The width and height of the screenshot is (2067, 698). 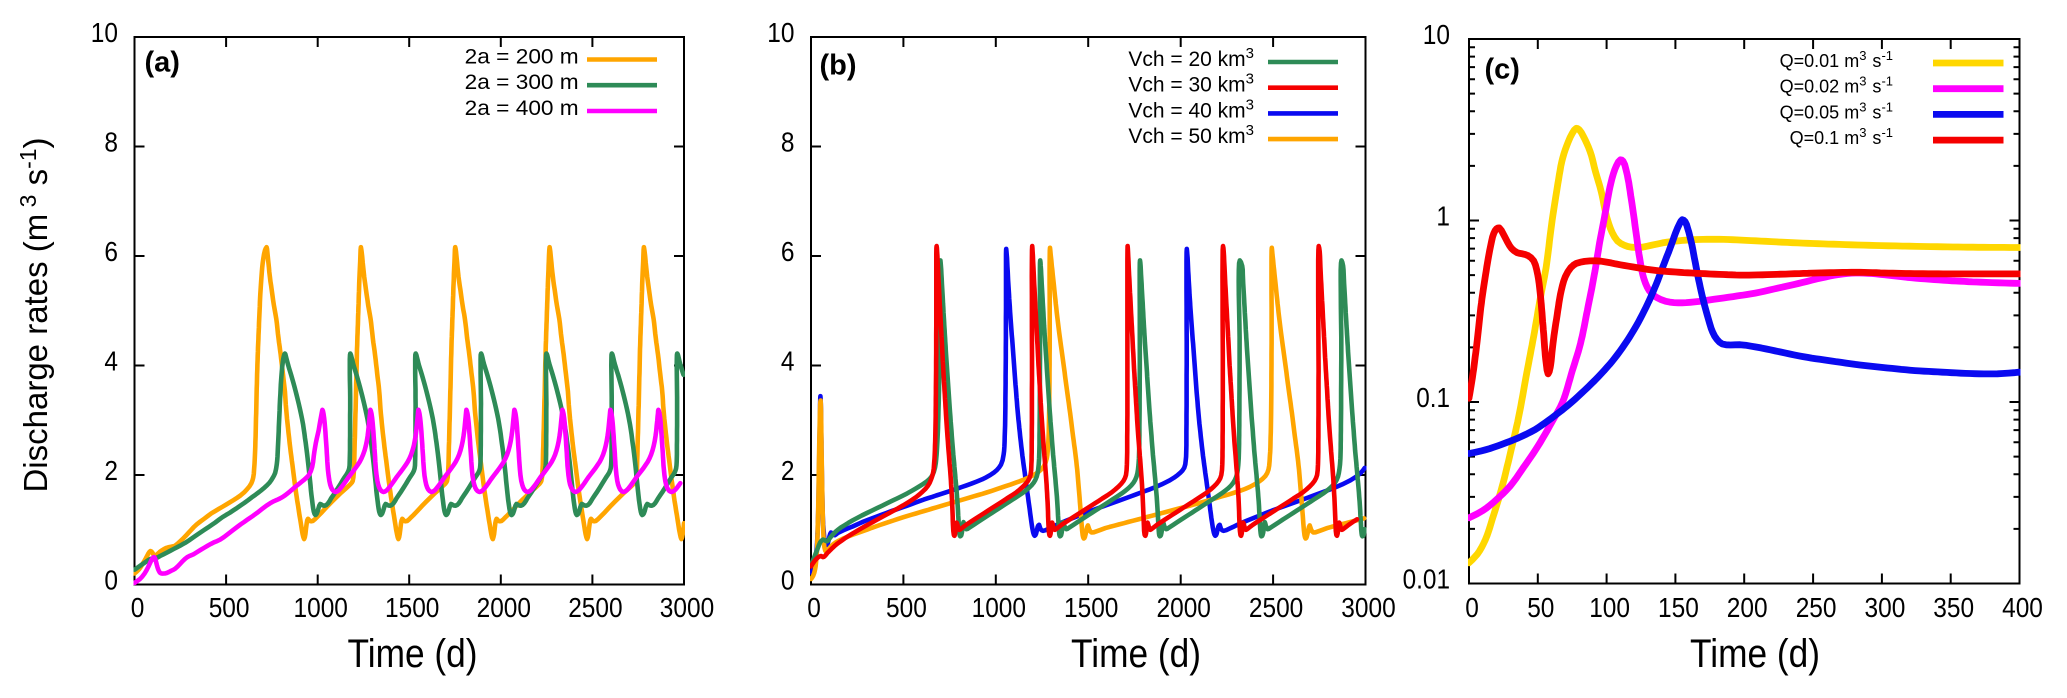 What do you see at coordinates (1191, 135) in the screenshot?
I see `svg-text: Vch = 50 km3` at bounding box center [1191, 135].